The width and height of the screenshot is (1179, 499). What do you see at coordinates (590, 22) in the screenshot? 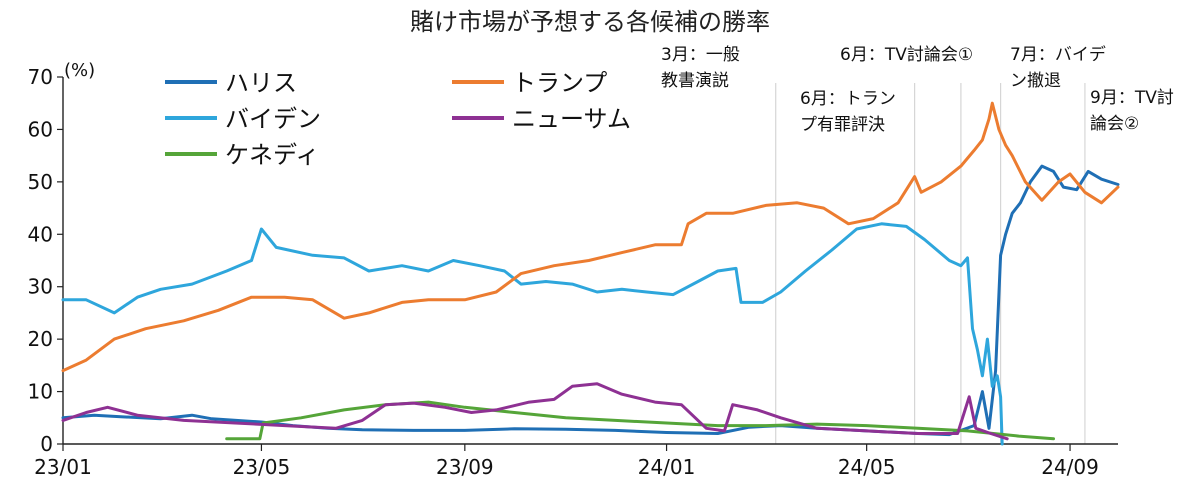
I see `chart-title: 賭け市場が予想する各候補の勝率` at bounding box center [590, 22].